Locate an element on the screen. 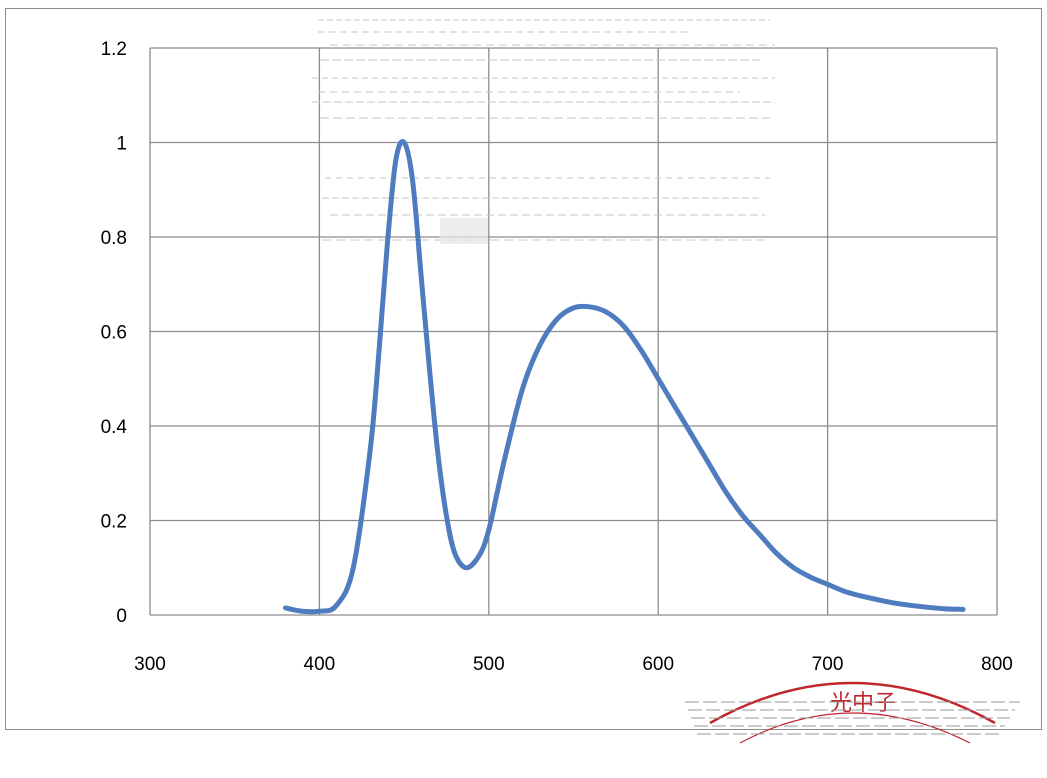  scan-artifact is located at coordinates (543, 131).